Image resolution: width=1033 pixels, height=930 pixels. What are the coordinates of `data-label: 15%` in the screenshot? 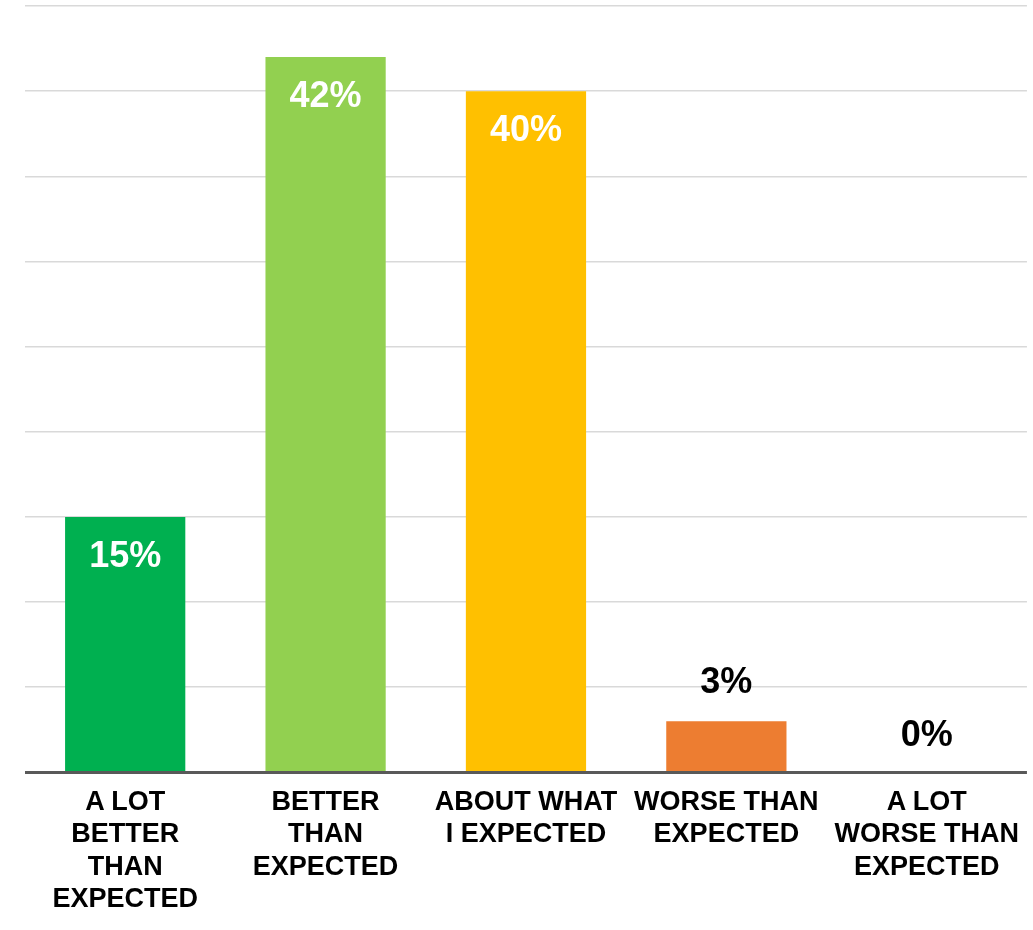 It's located at (125, 554).